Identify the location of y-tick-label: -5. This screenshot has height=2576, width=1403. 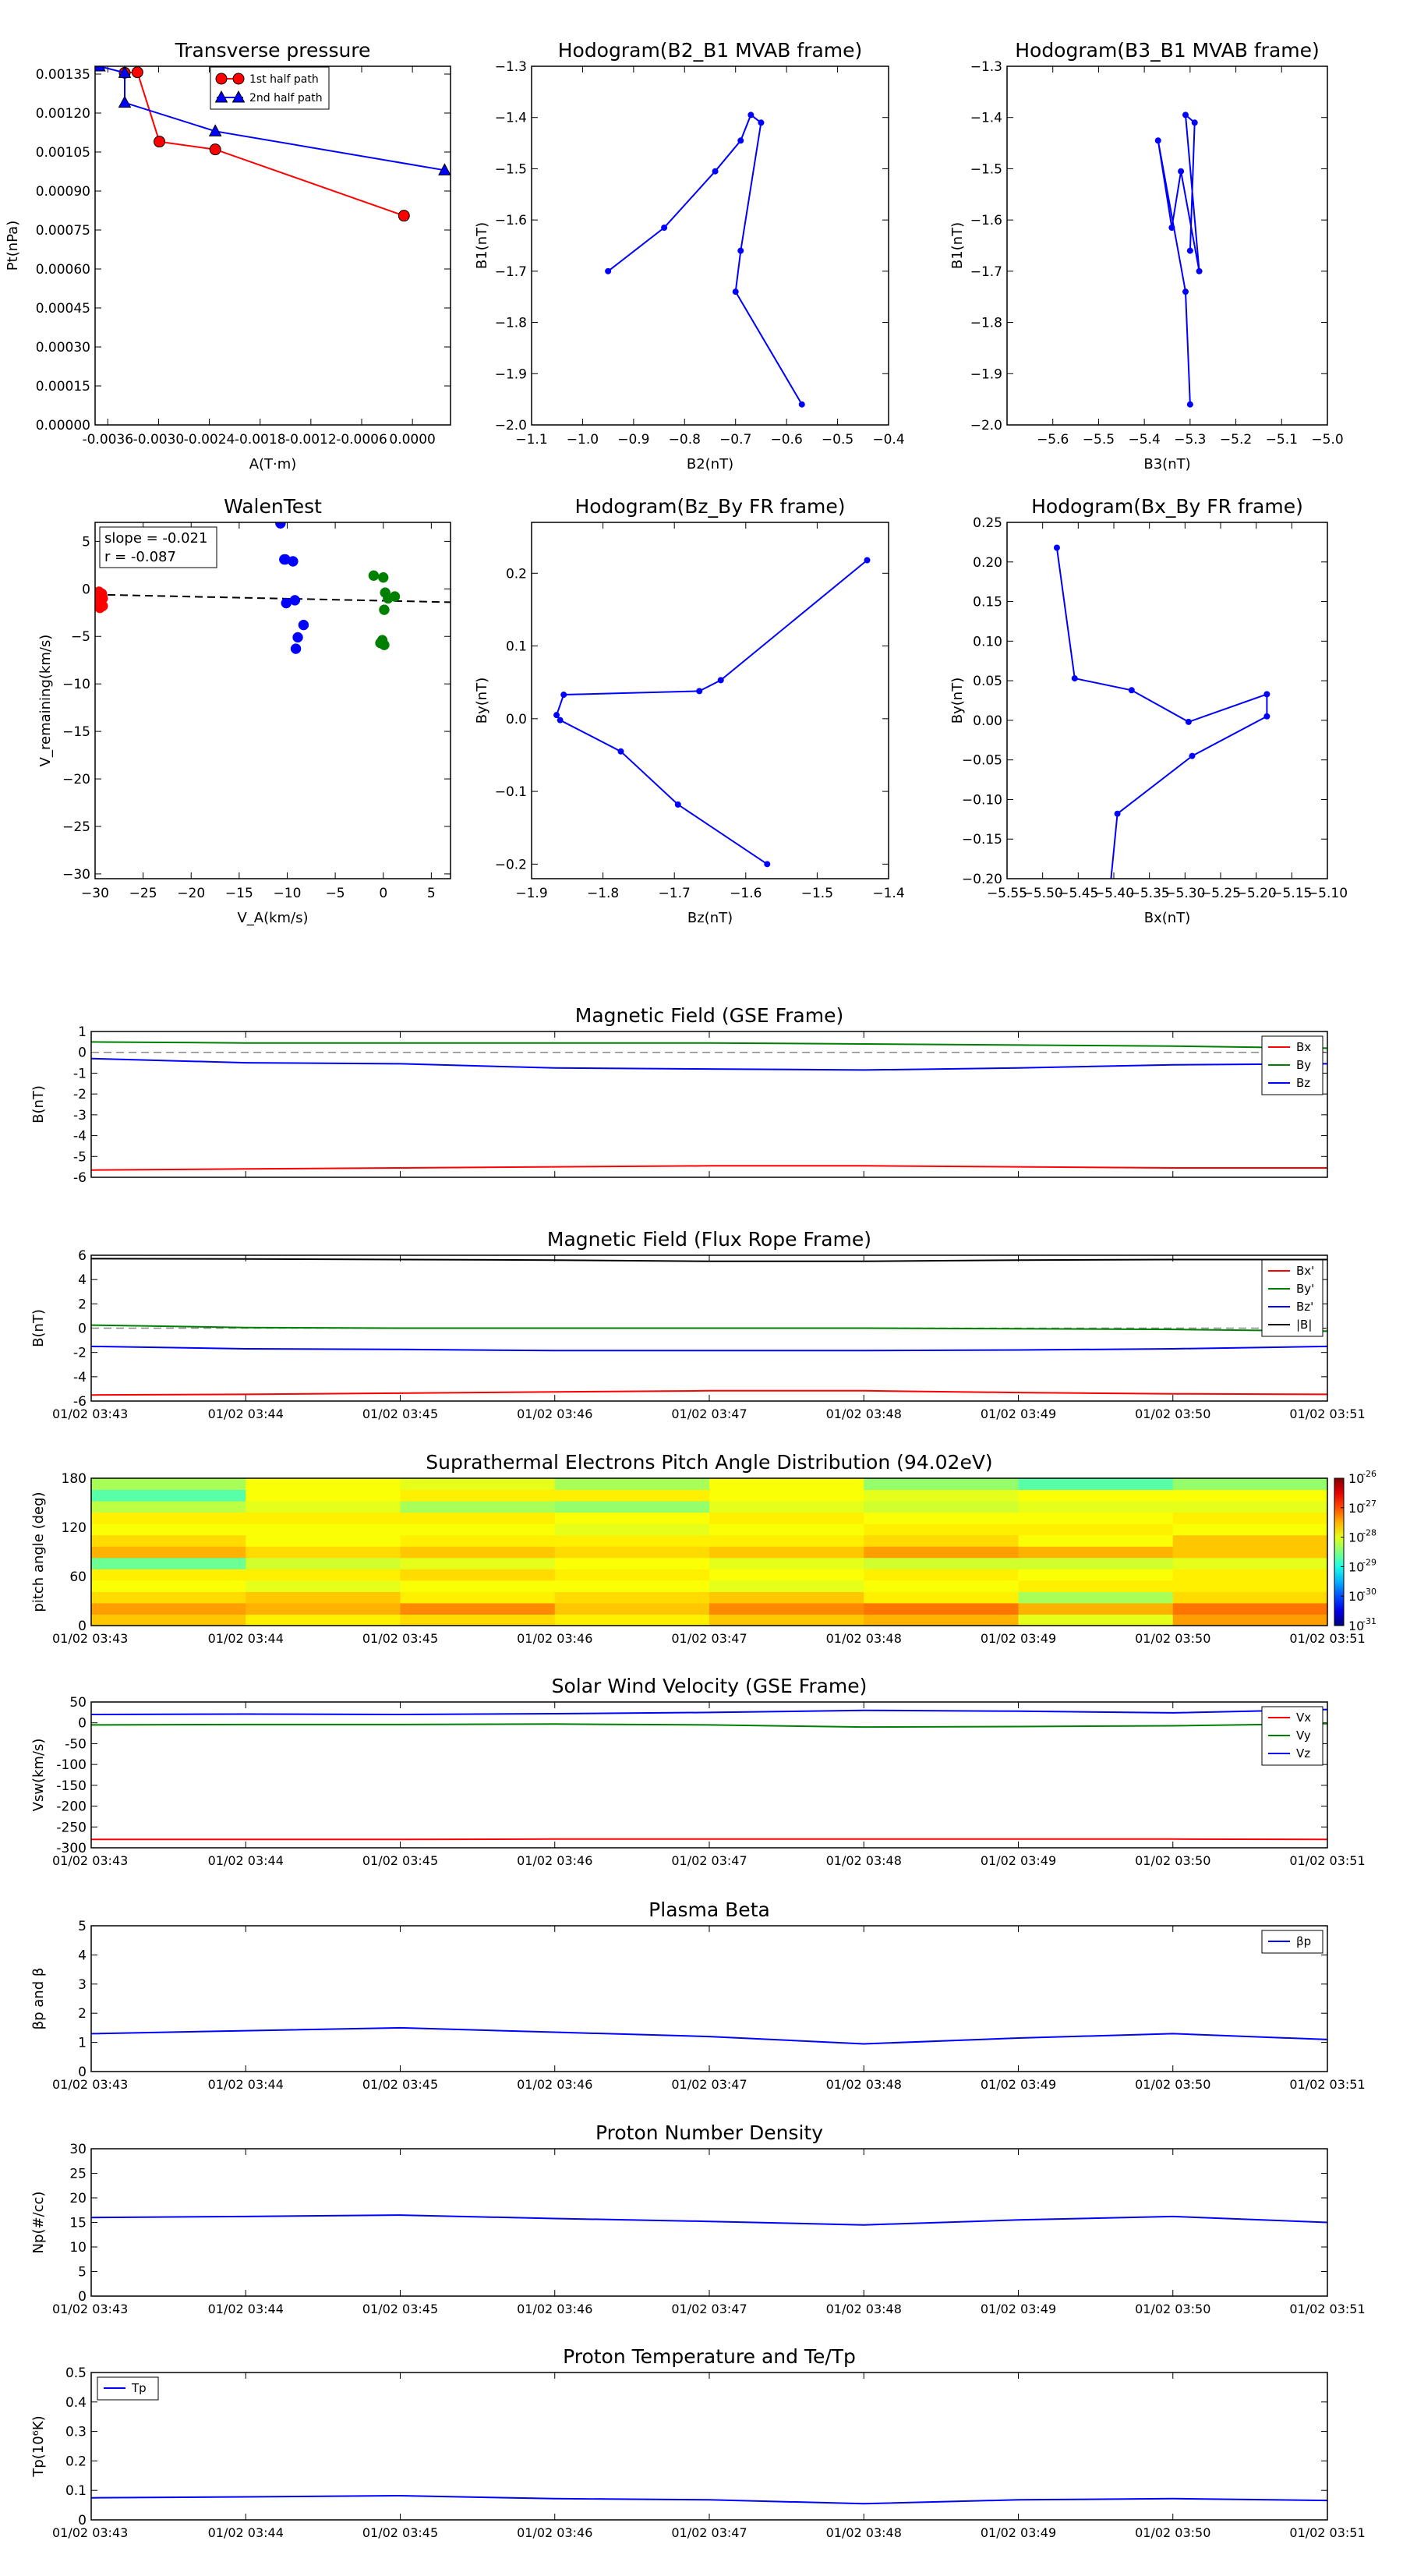
(80, 1157).